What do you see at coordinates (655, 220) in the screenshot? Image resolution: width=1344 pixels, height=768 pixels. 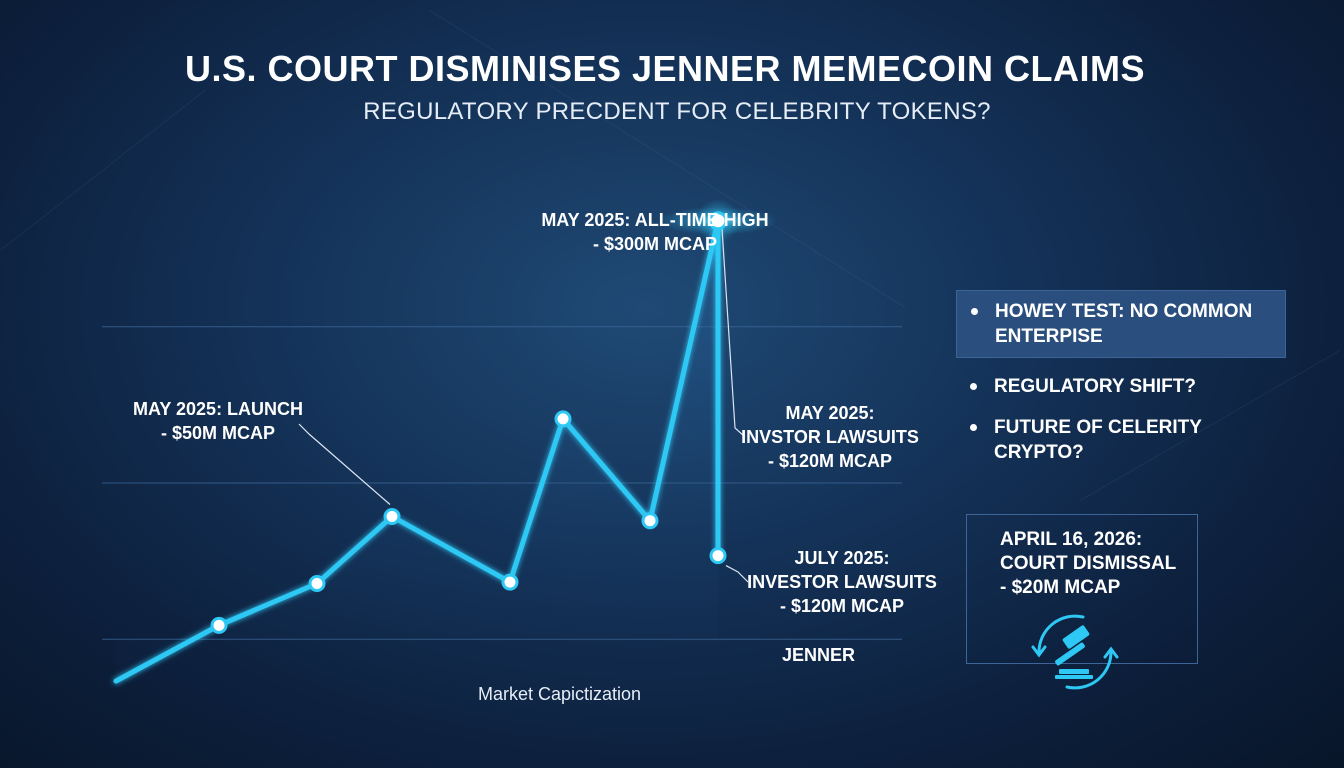 I see `annotation-line: MAY 2025: ALL-TIME HIGH` at bounding box center [655, 220].